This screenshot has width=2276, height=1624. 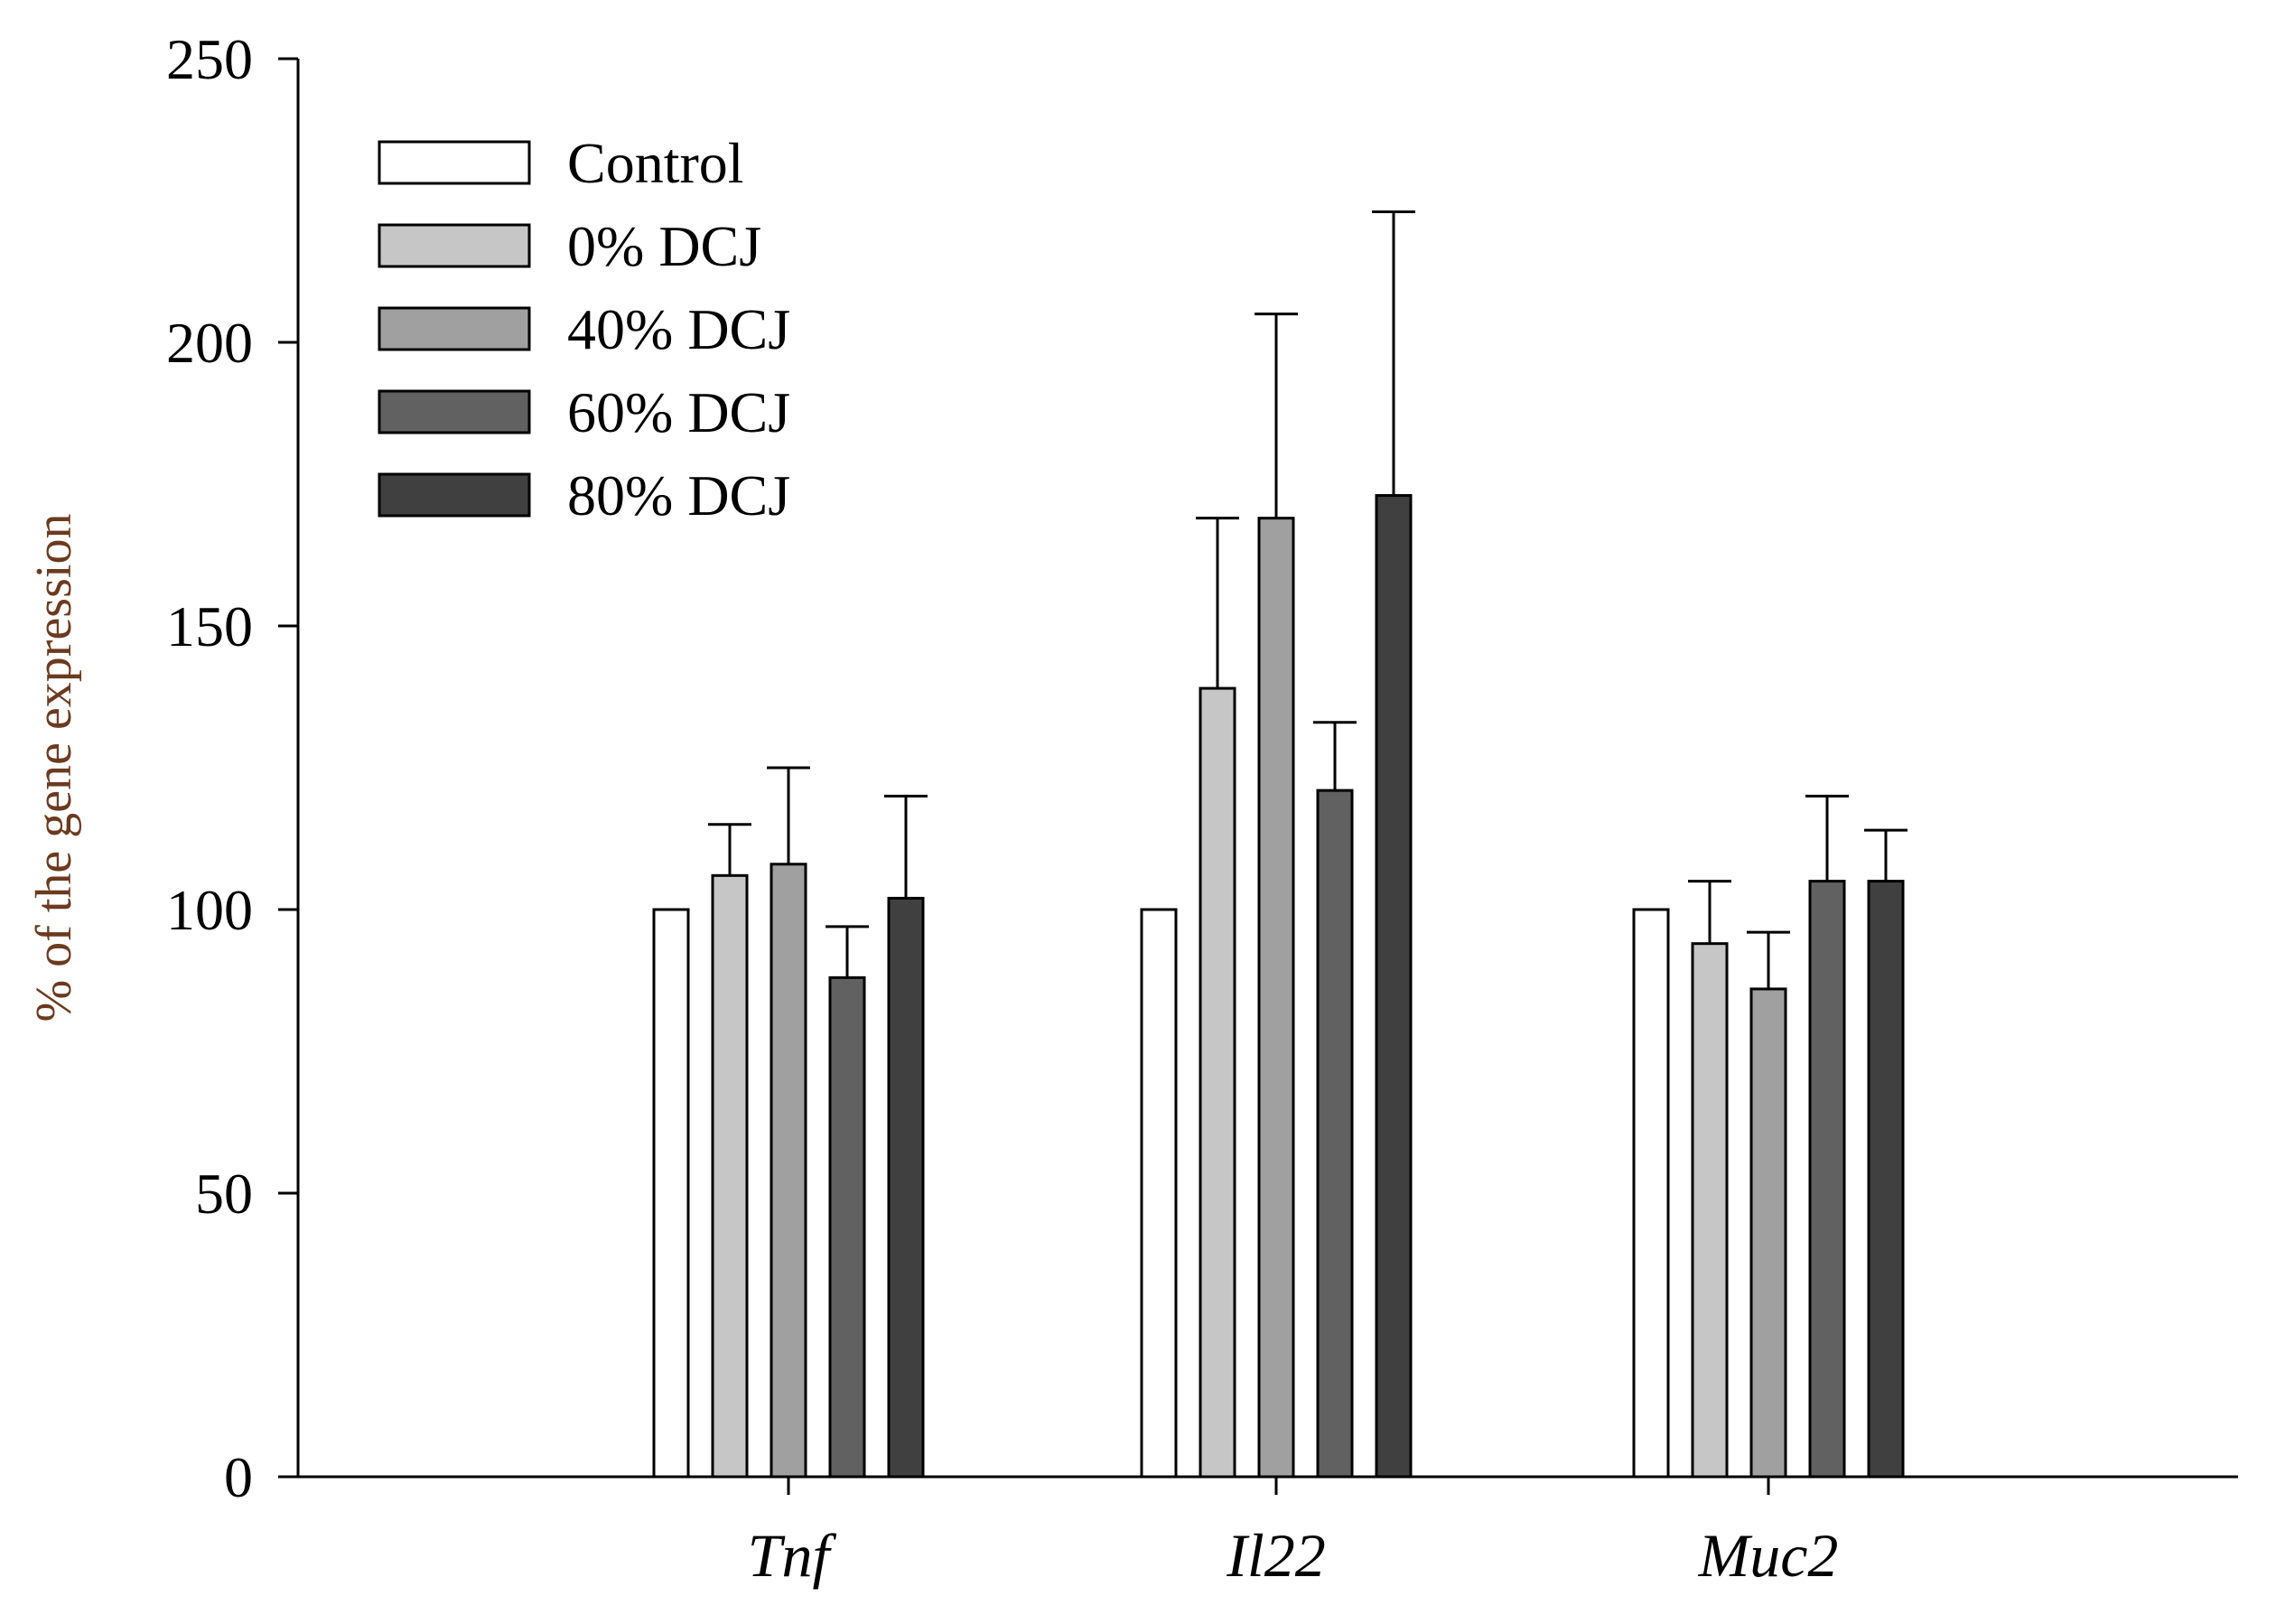 What do you see at coordinates (730, 1176) in the screenshot?
I see `bar-0pct-dcj-tnf` at bounding box center [730, 1176].